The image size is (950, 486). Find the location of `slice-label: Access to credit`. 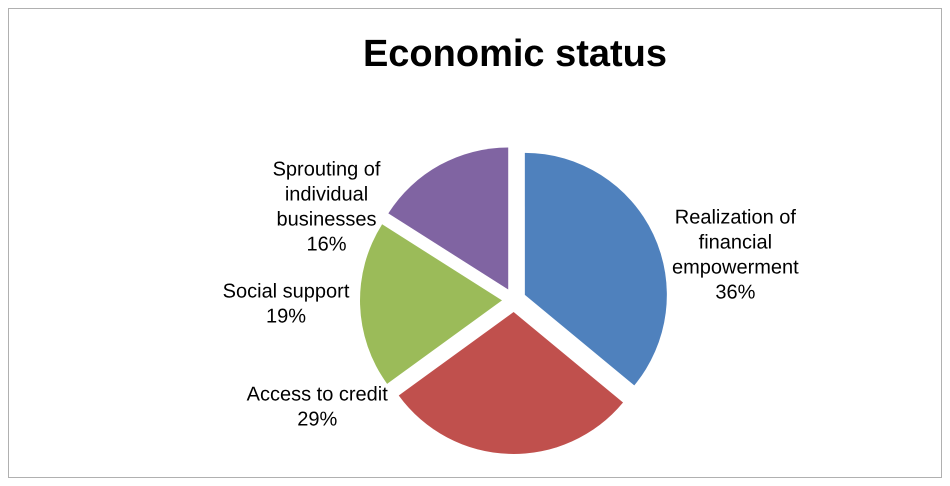

slice-label: Access to credit is located at coordinates (317, 394).